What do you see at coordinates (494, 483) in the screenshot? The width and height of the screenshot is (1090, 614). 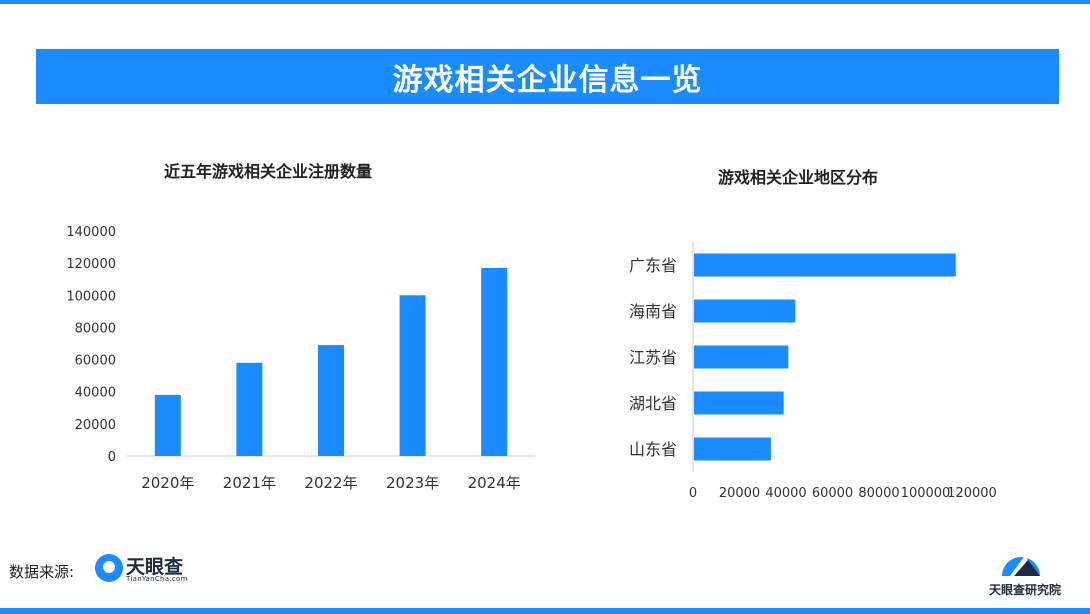 I see `x-tick-label: 2024年` at bounding box center [494, 483].